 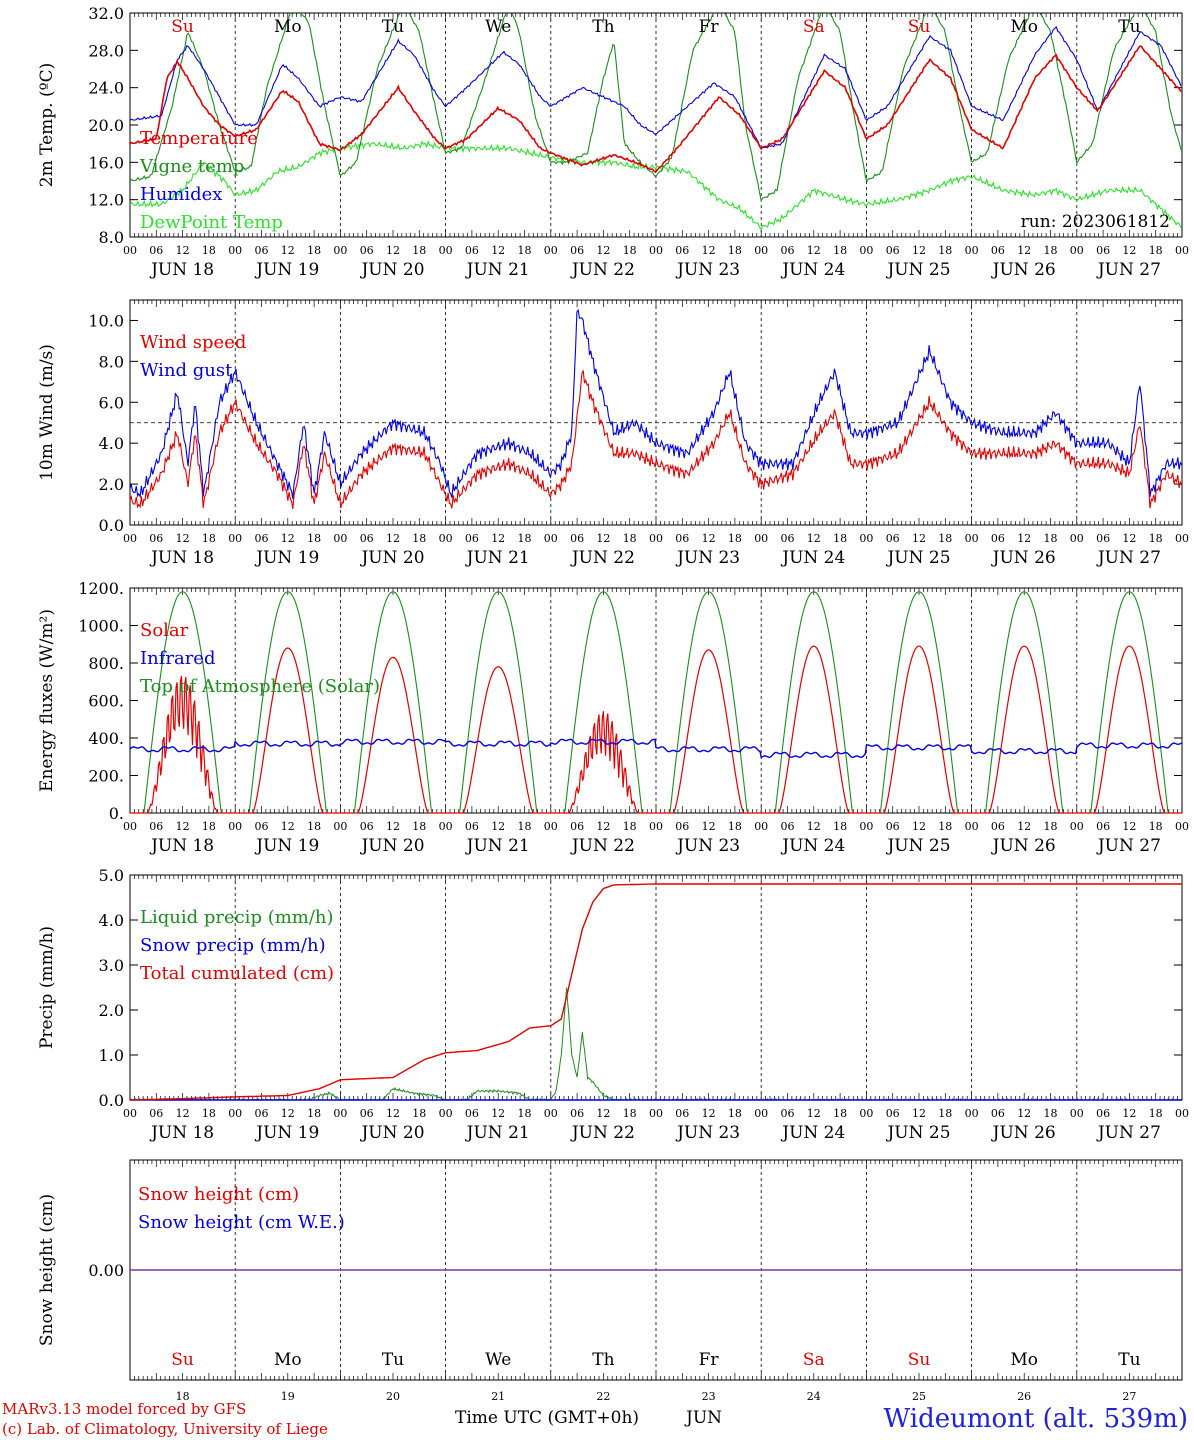 I want to click on y-axis-label: Precip (mm/h), so click(x=47, y=987).